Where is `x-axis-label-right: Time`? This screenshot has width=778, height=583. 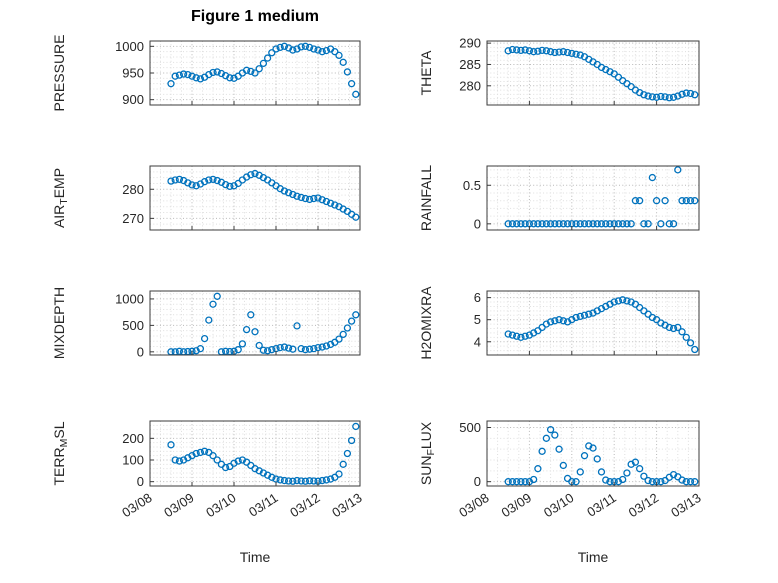
x-axis-label-right: Time is located at coordinates (593, 557).